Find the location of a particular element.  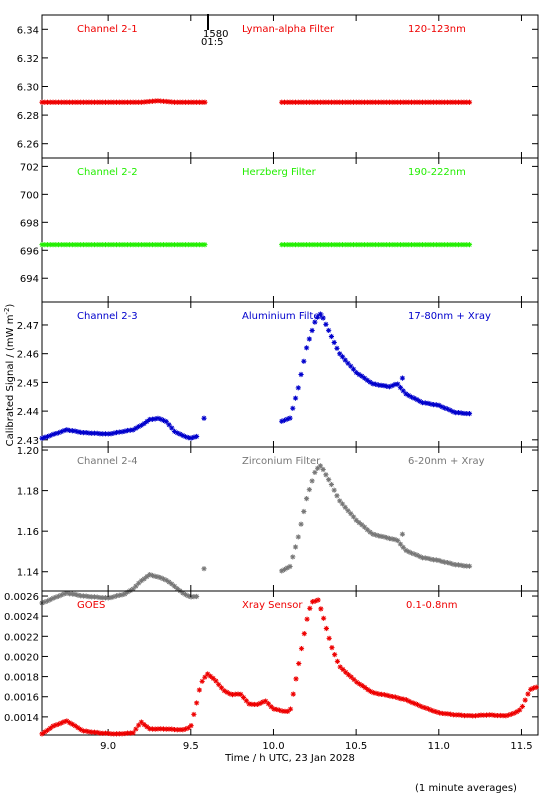

panel-filter-label: Aluminium Filter is located at coordinates (283, 316).